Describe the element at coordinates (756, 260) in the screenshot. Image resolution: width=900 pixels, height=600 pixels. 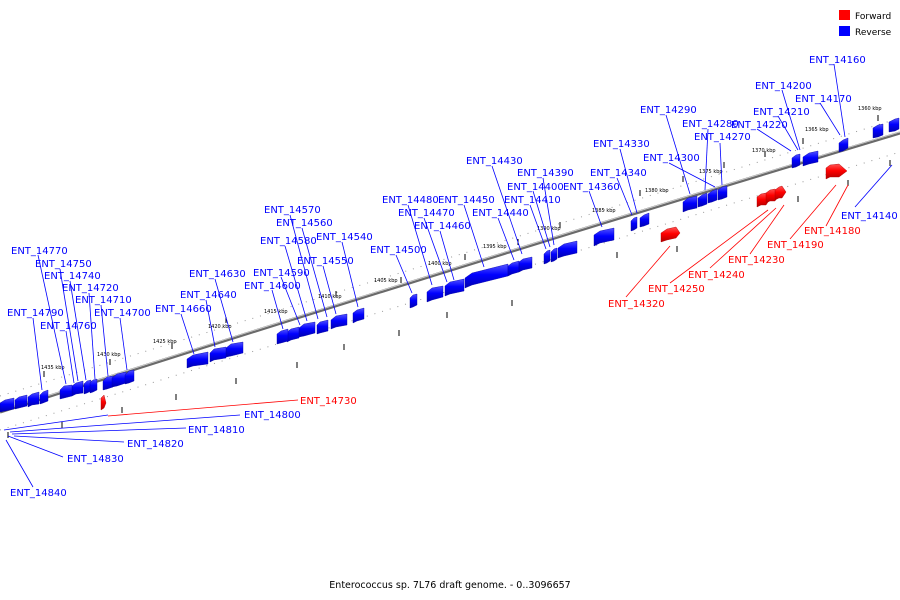
I see `gene-label: ENT_14230` at that location.